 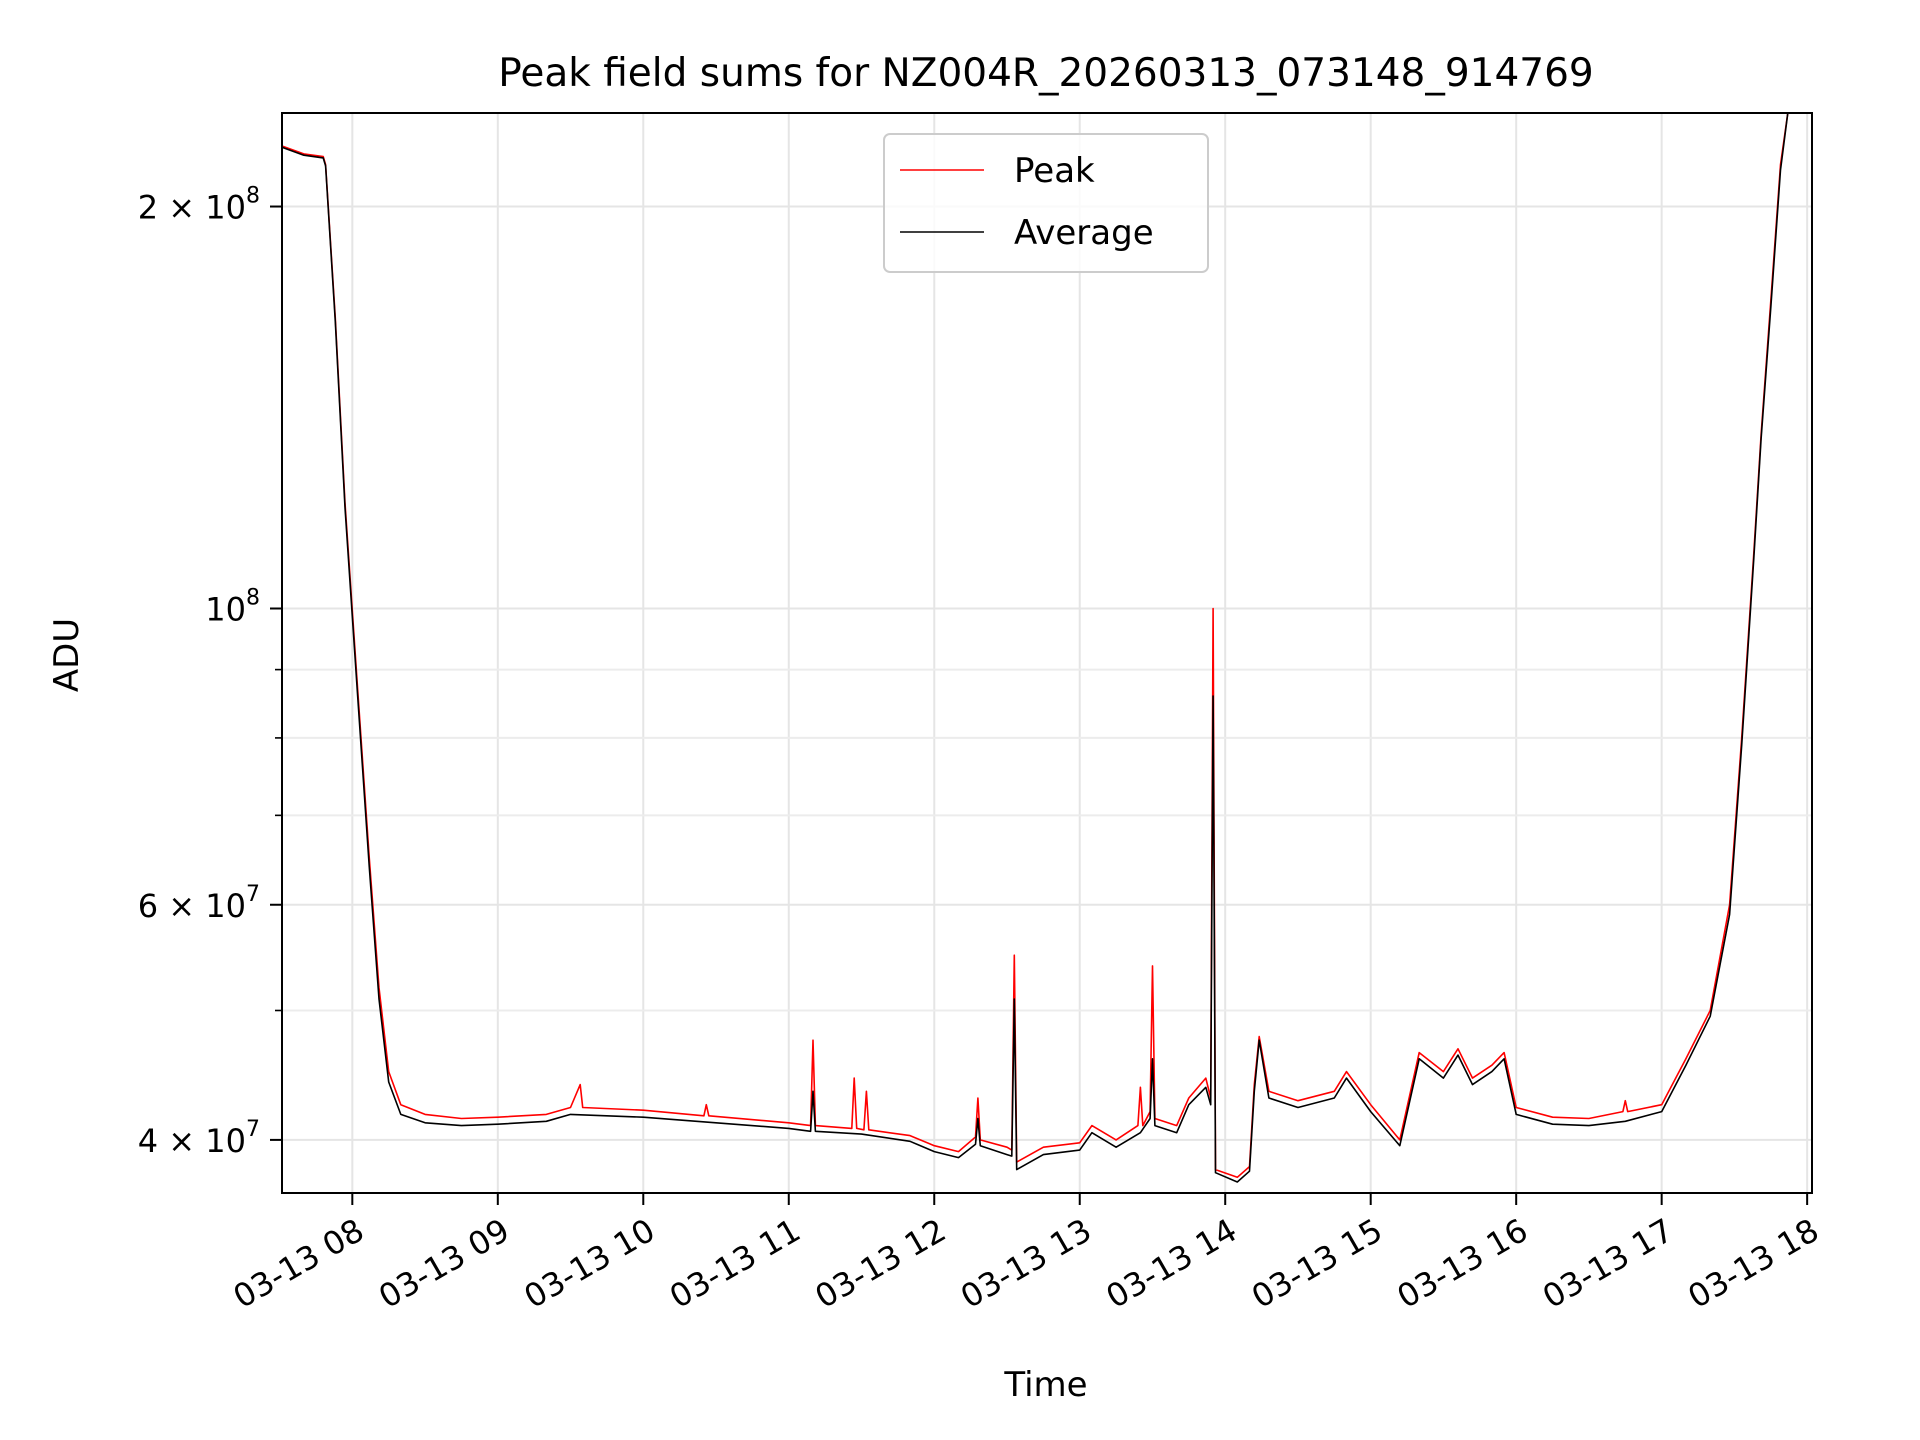 I want to click on y-tick-label: 4 × 107, so click(x=199, y=1138).